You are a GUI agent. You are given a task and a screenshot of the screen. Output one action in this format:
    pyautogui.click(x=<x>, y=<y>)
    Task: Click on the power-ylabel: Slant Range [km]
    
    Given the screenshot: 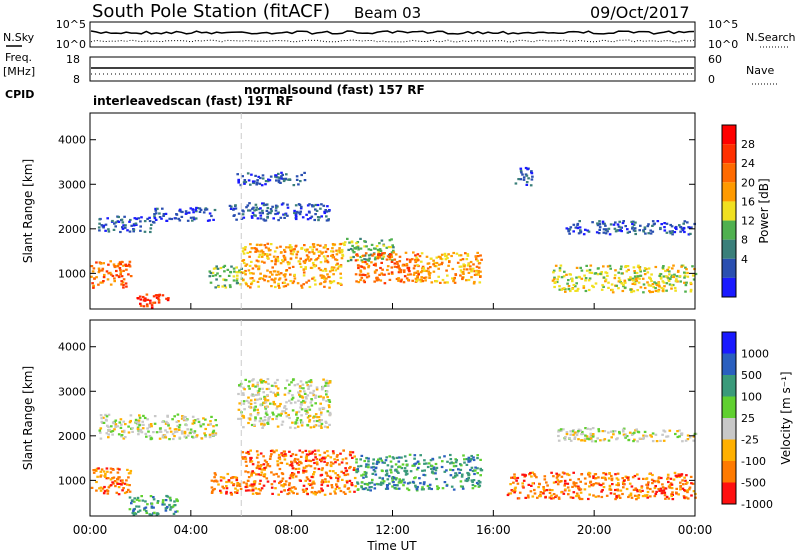 What is the action you would take?
    pyautogui.click(x=28, y=211)
    